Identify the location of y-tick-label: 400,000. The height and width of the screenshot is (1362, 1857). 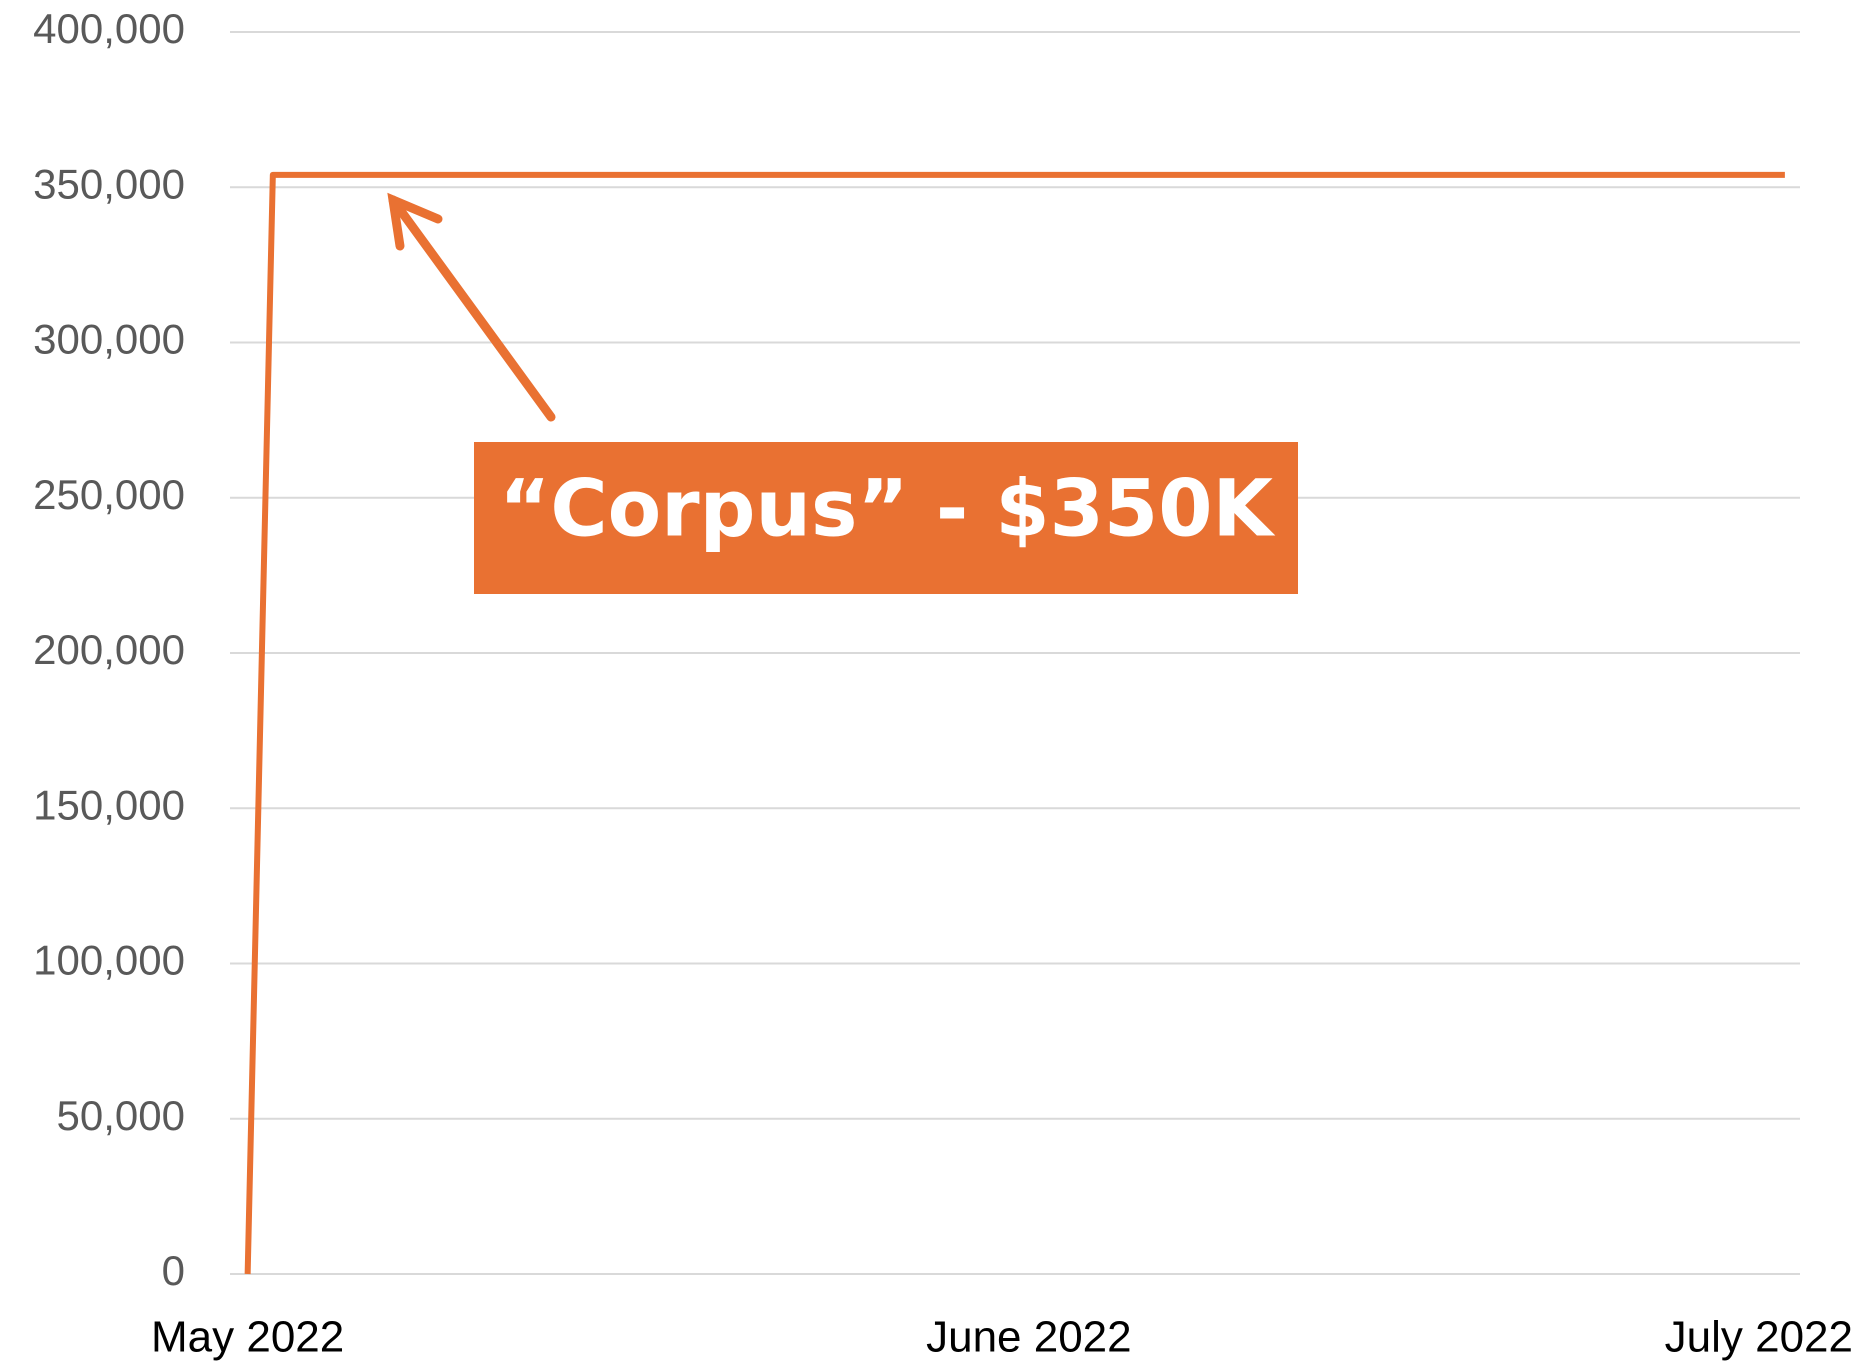
(109, 28).